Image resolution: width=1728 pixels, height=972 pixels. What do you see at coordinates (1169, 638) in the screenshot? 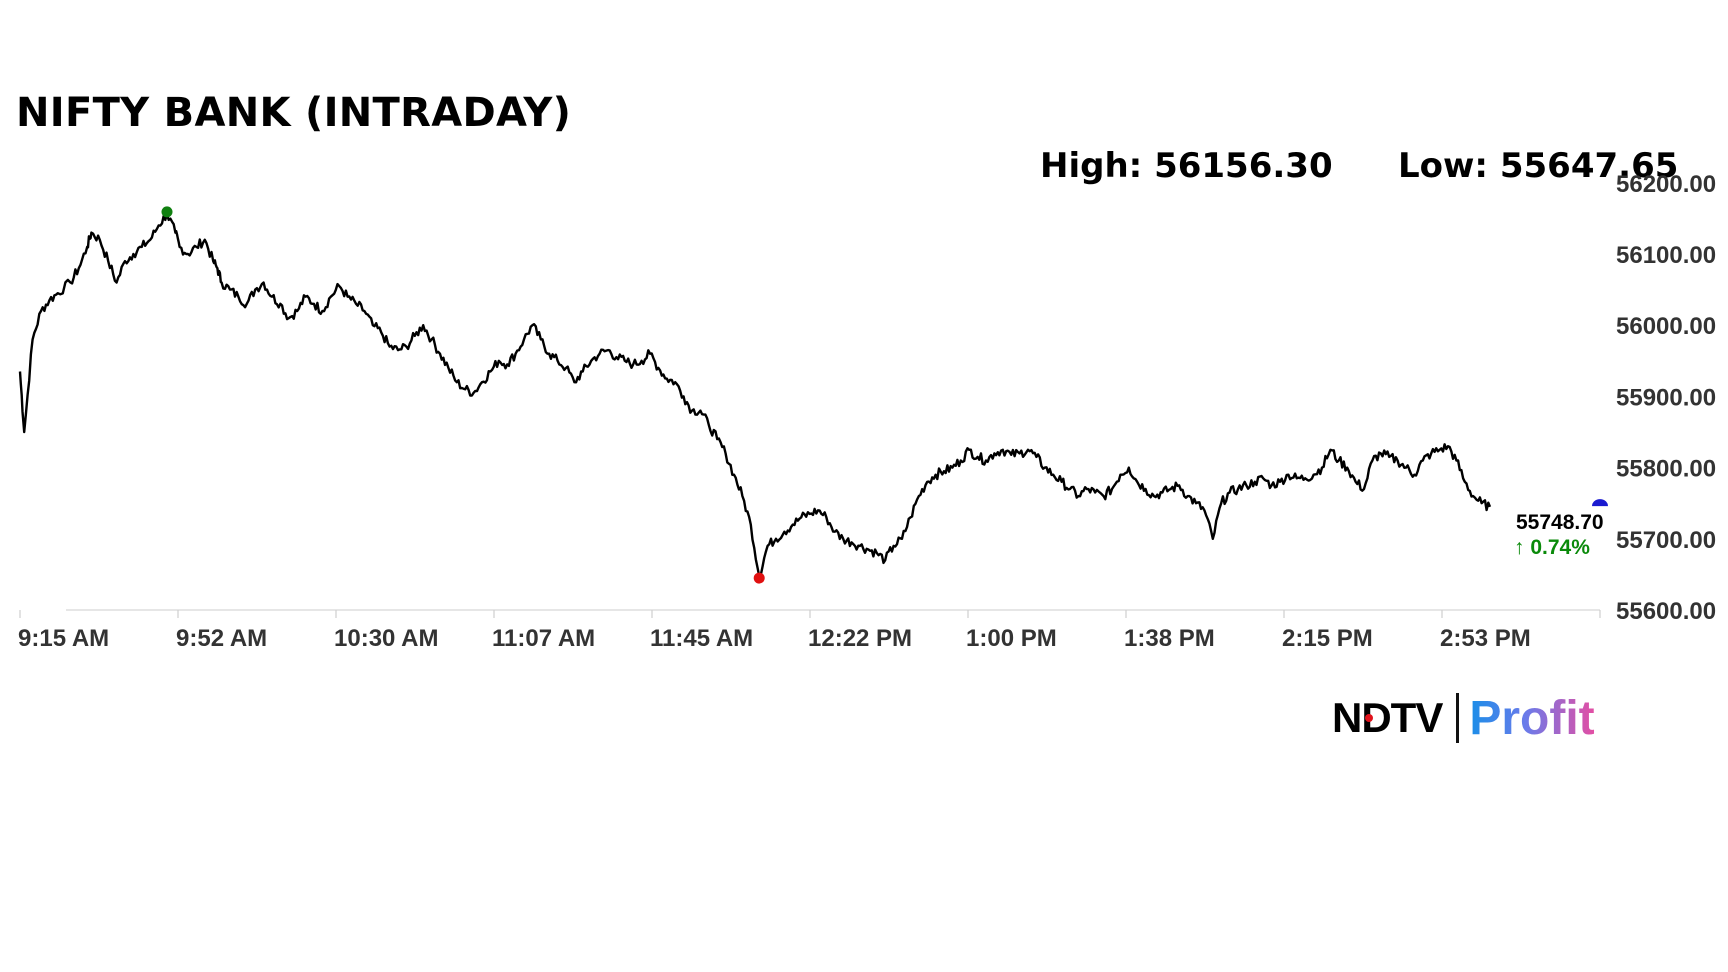
I see `x-tick-label: 1:38 PM` at bounding box center [1169, 638].